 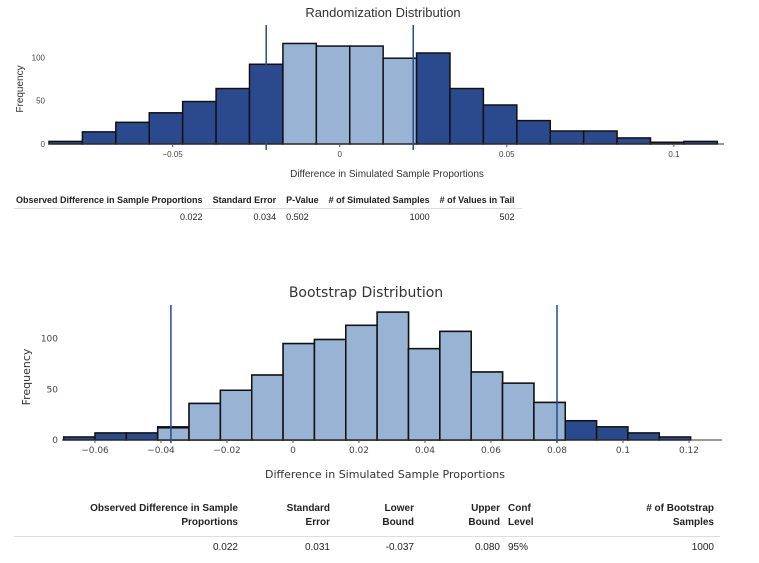 What do you see at coordinates (518, 547) in the screenshot?
I see `value-conf-level: 95%` at bounding box center [518, 547].